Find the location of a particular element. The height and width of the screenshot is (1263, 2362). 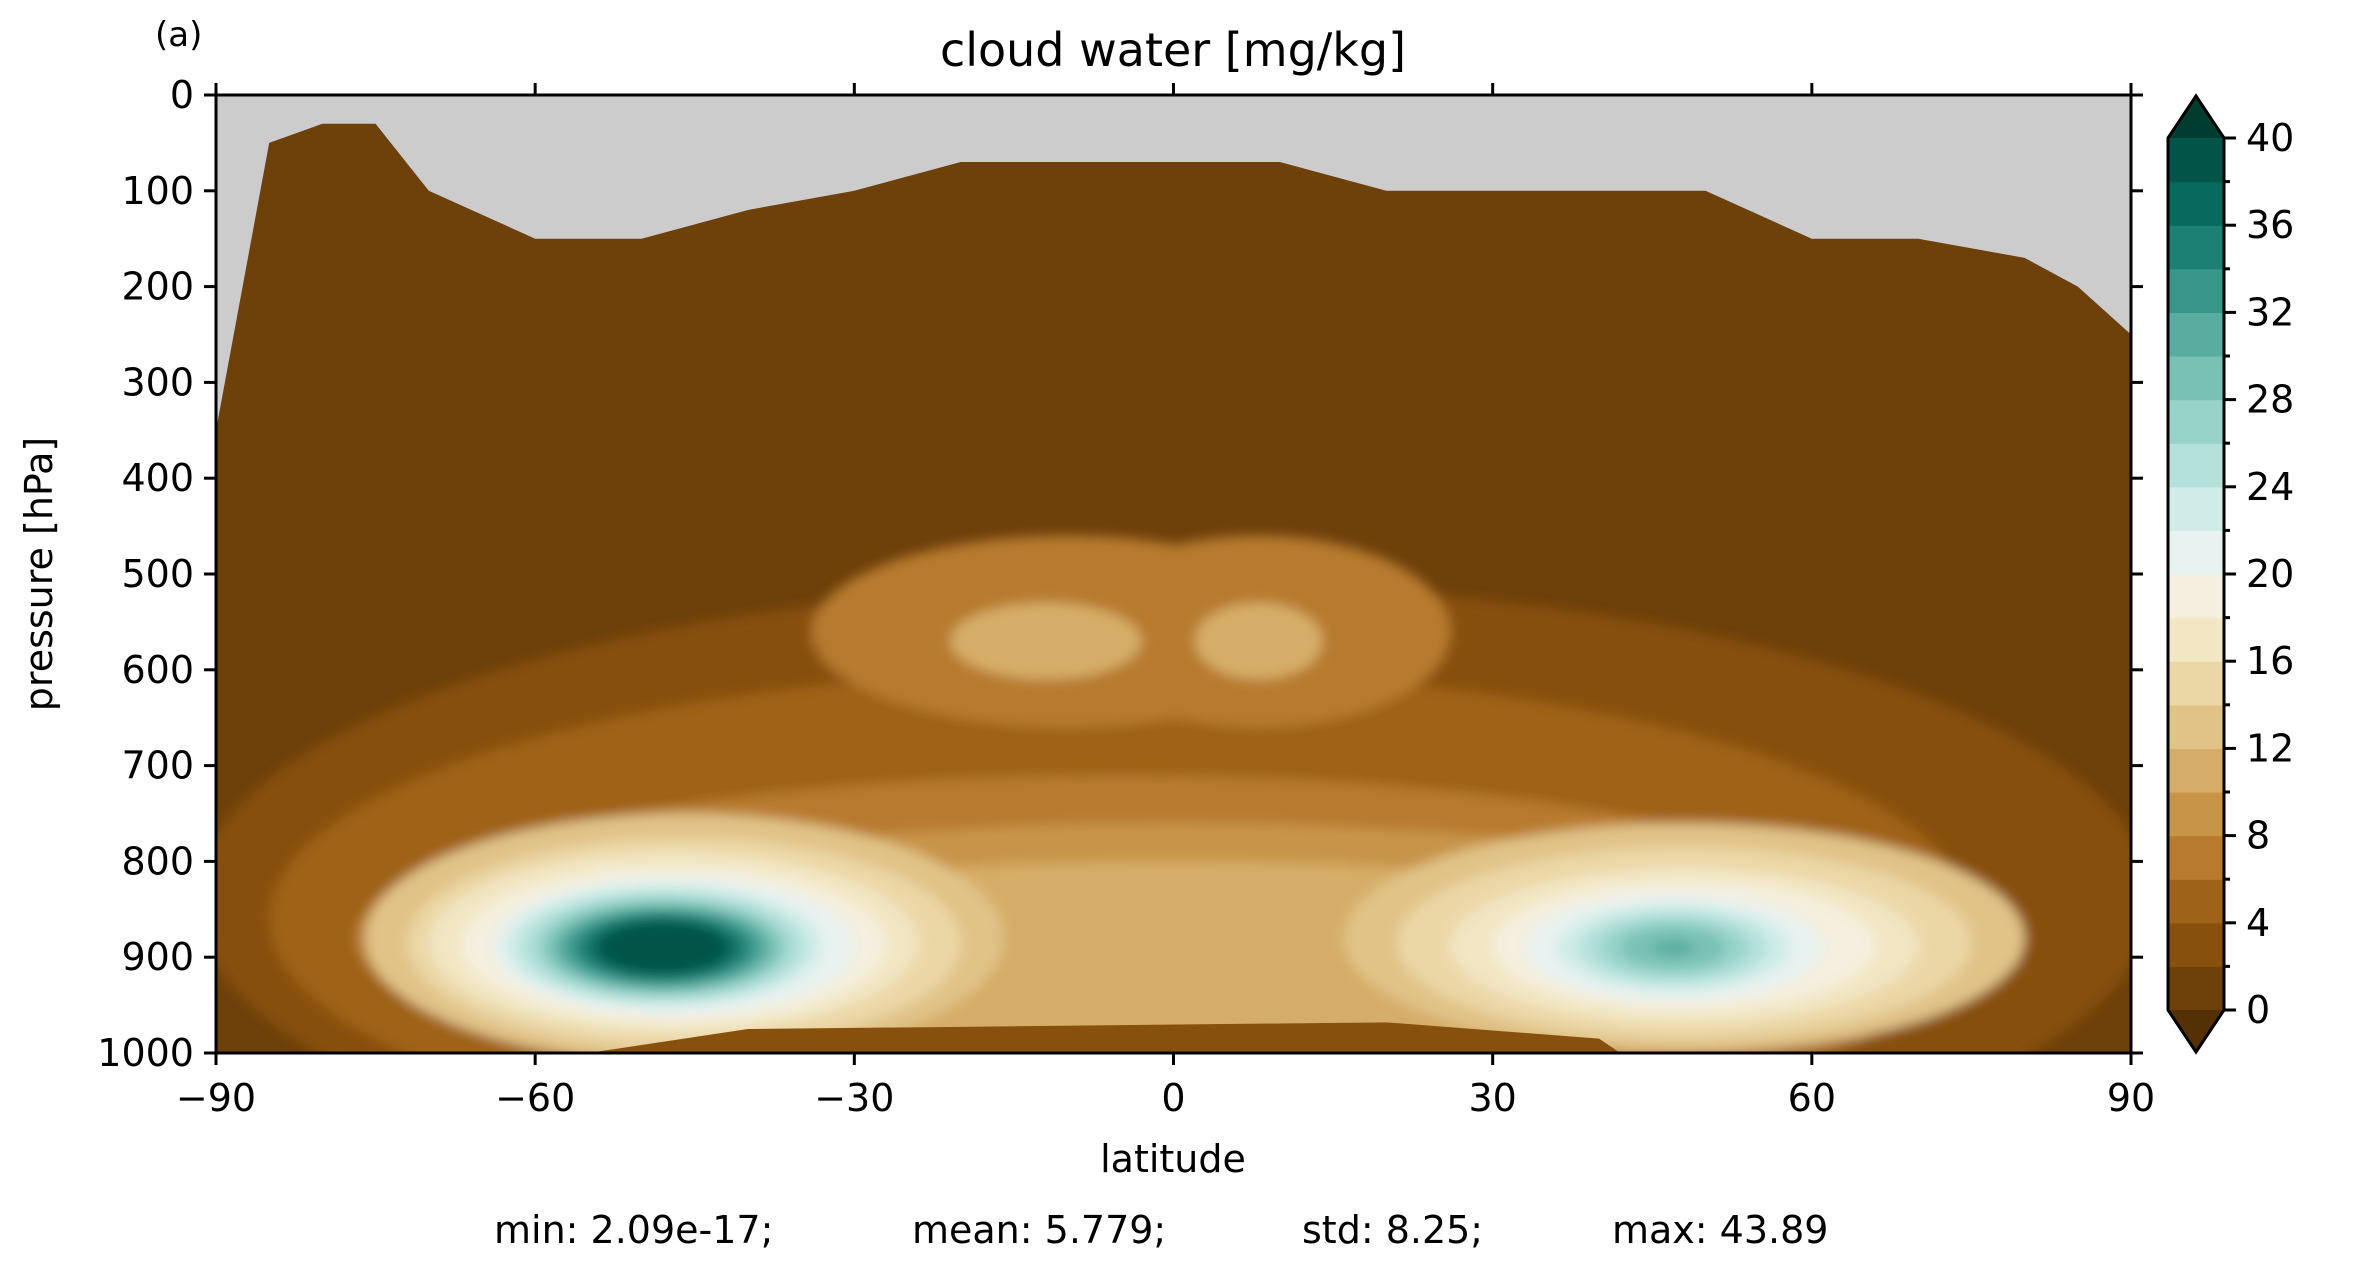

colorbar-tick-label: 36 is located at coordinates (2270, 225).